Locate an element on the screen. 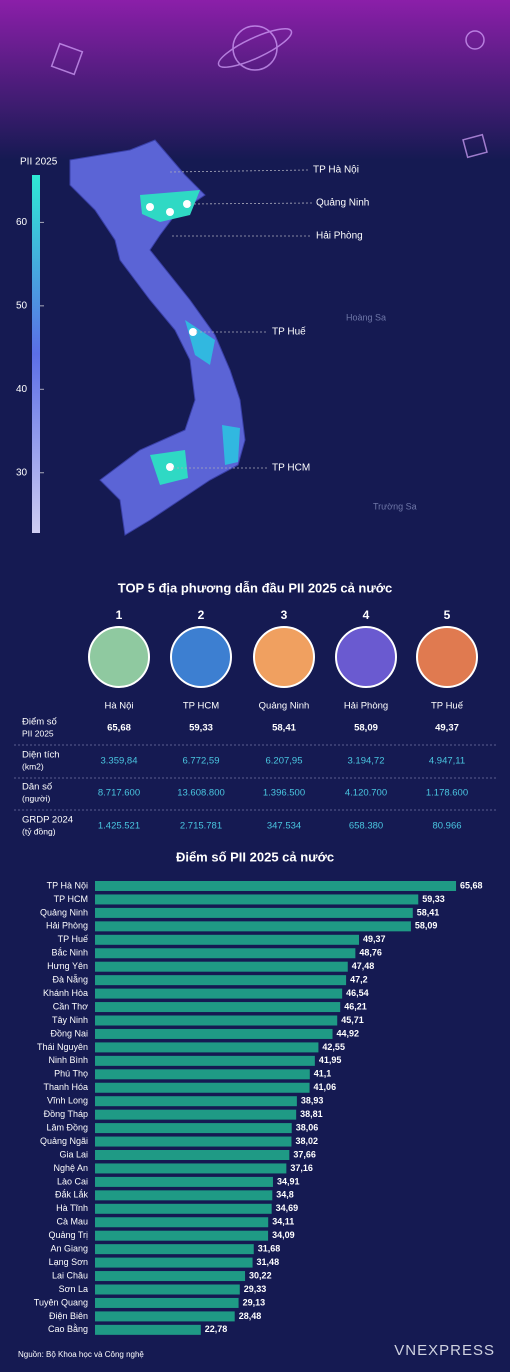 The image size is (510, 1372). value-label: 47,2 is located at coordinates (359, 980).